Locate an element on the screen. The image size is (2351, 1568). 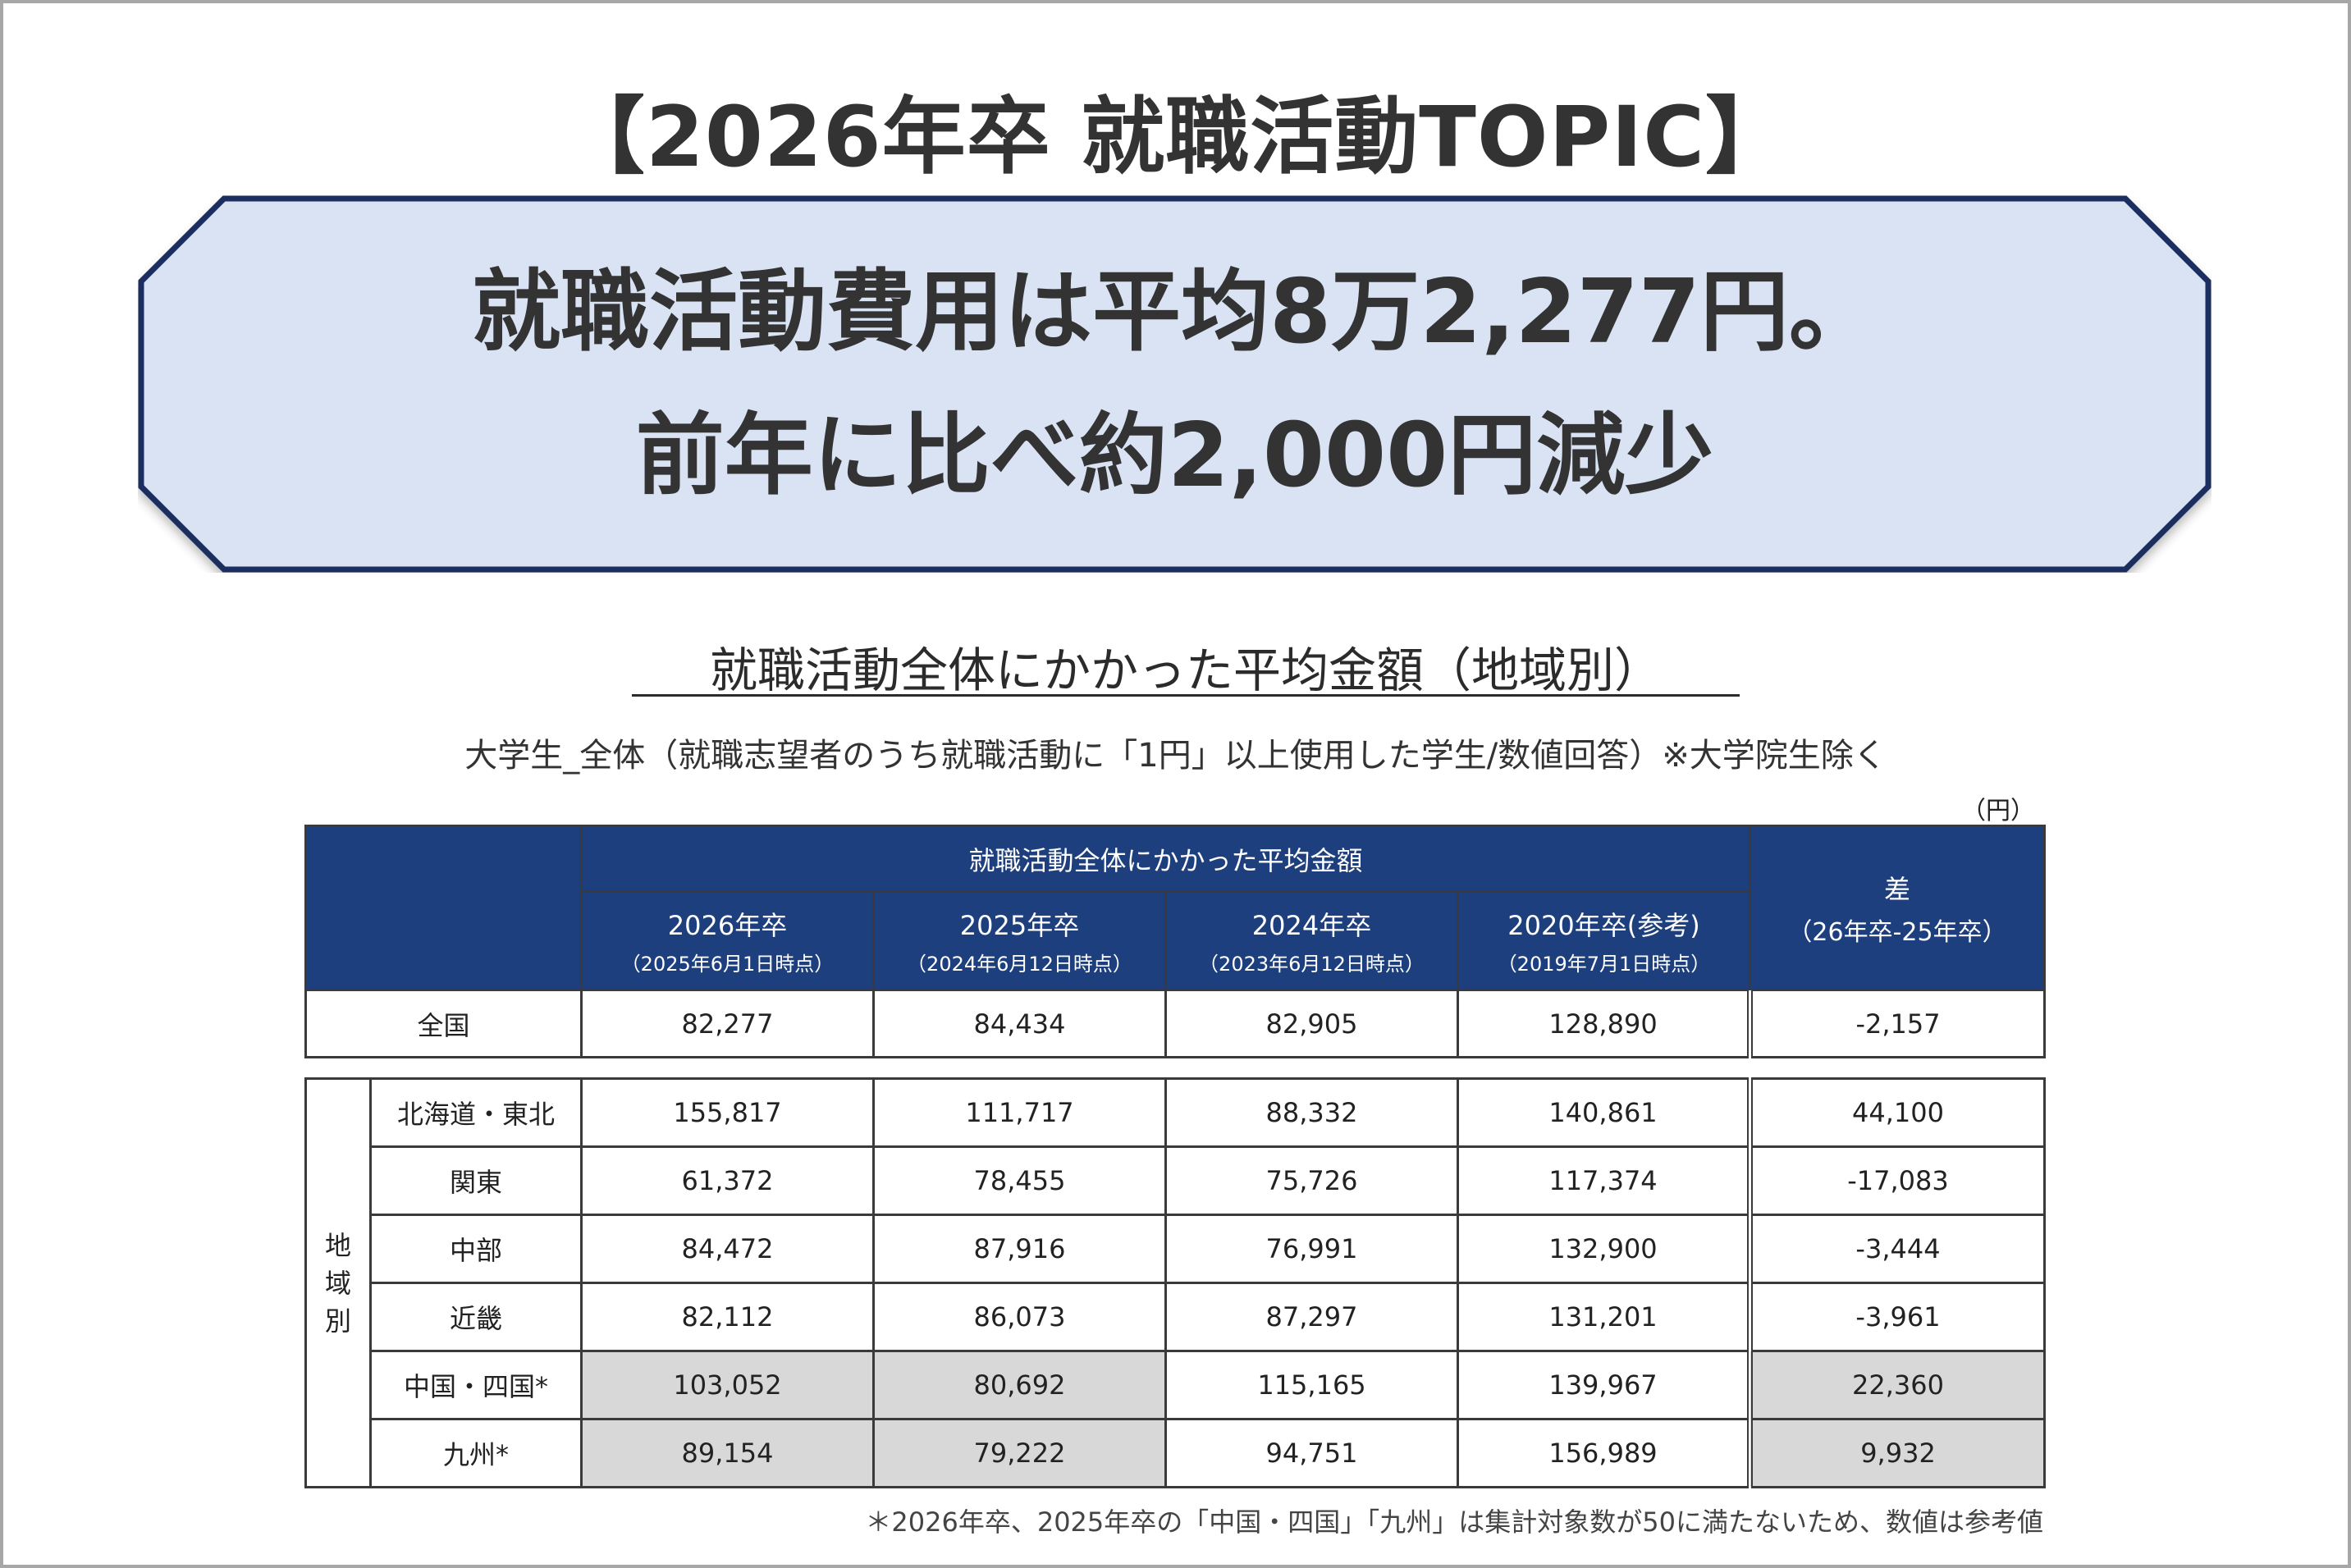
table-row-national: 全国 82,277 84,434 82,905 128,890 -2,157 is located at coordinates (1175, 1023).